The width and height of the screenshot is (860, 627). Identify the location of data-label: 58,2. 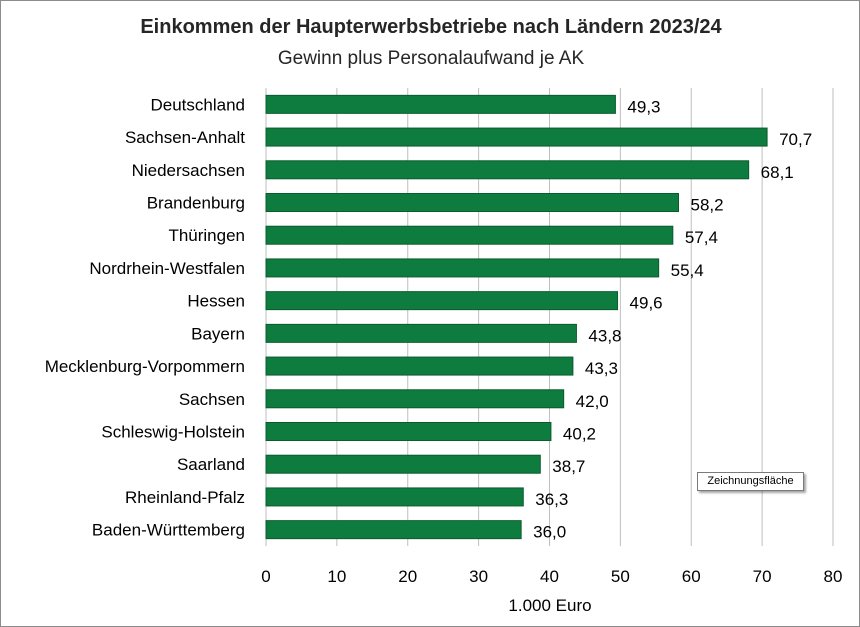
(706, 205).